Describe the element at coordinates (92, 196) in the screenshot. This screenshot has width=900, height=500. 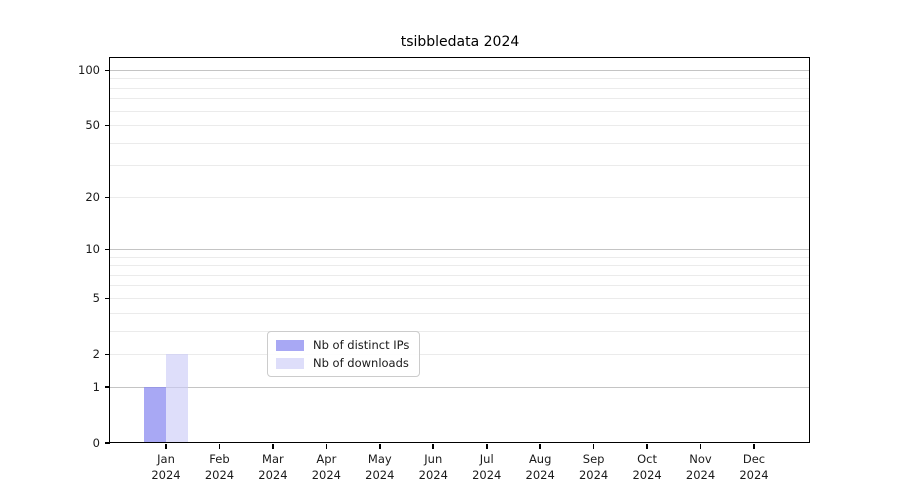
I see `y-tick-label-20: 20` at that location.